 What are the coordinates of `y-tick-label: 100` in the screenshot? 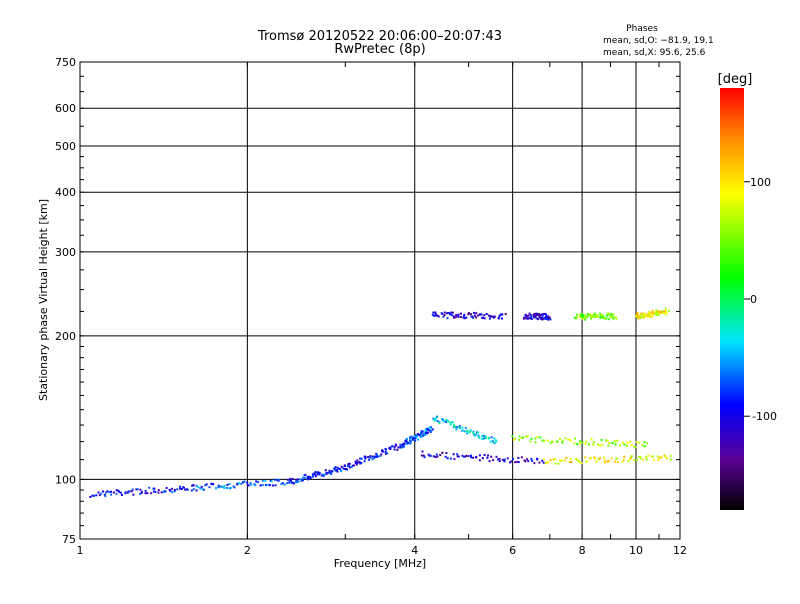 It's located at (65, 479).